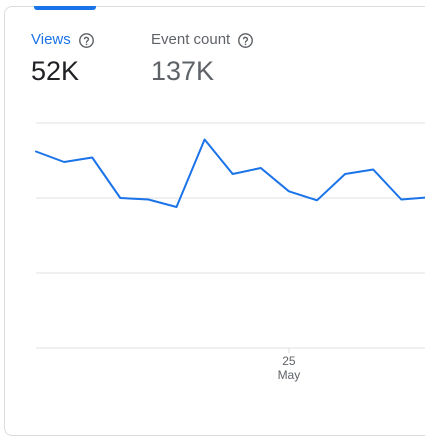 This screenshot has height=436, width=425. I want to click on active-tab-indicator, so click(65, 8).